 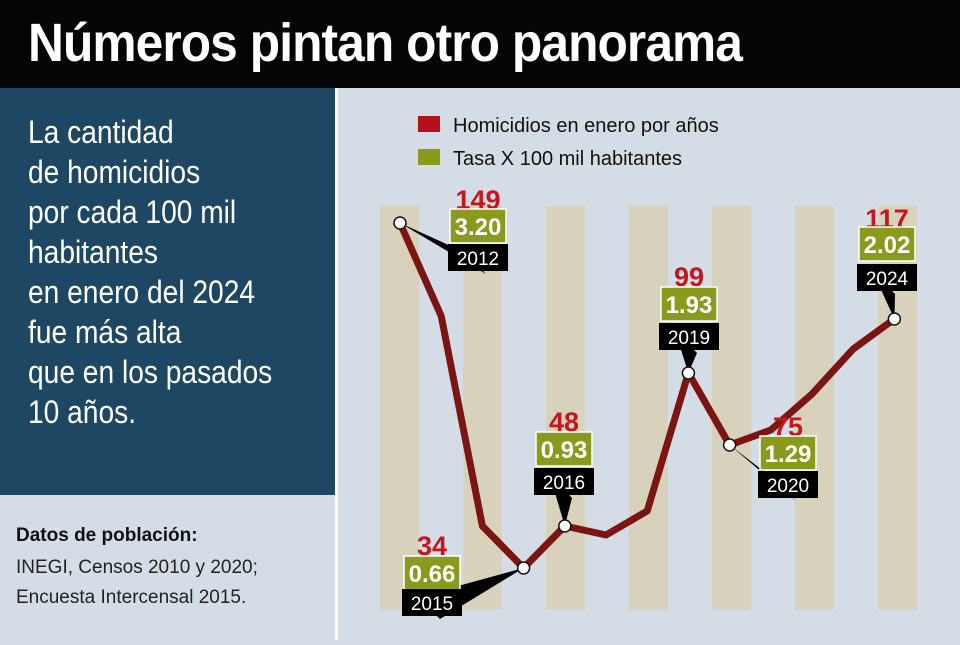 I want to click on legend-swatch-rate, so click(x=429, y=157).